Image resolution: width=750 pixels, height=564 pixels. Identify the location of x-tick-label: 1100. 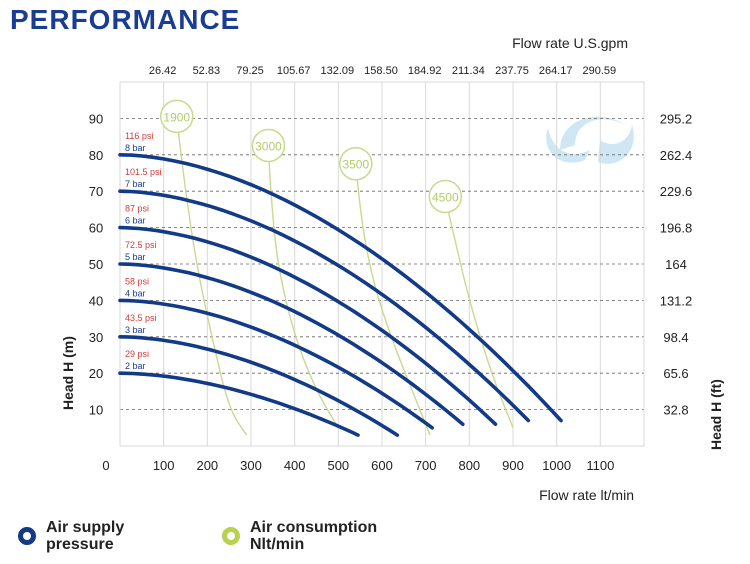
(600, 465).